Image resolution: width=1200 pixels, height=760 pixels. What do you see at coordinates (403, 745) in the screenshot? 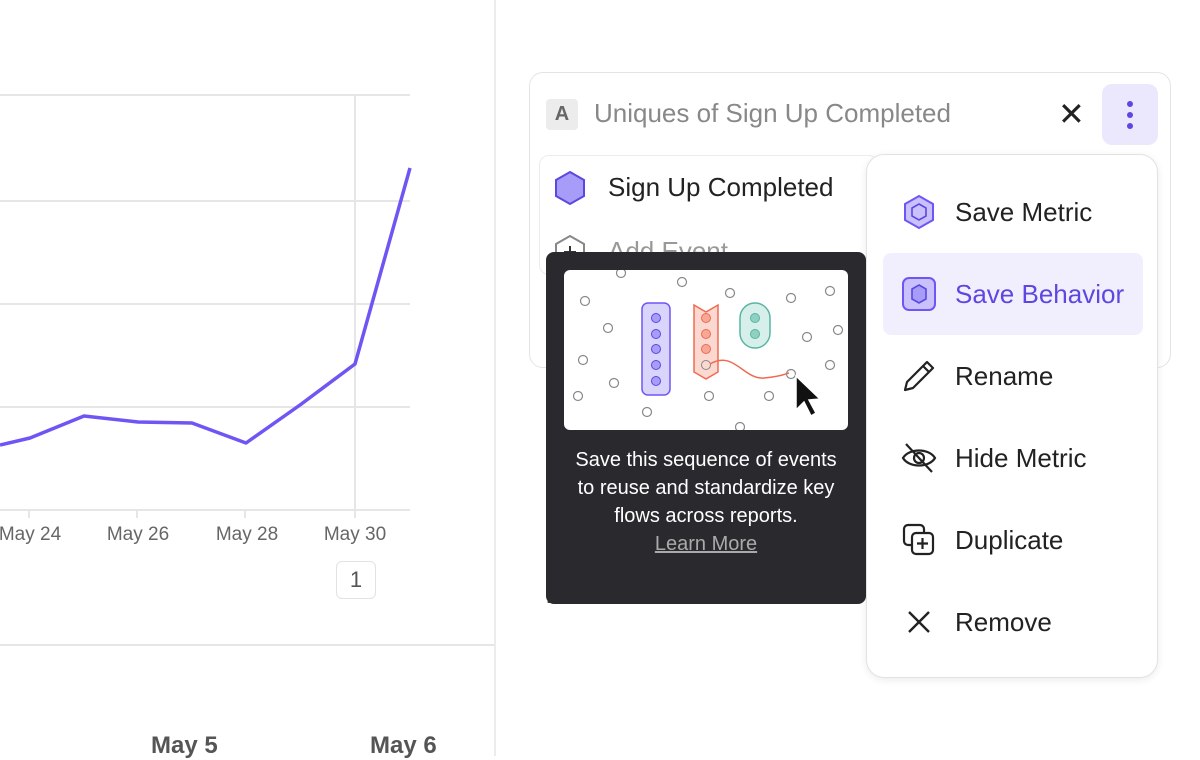
I see `date-label: May 6` at bounding box center [403, 745].